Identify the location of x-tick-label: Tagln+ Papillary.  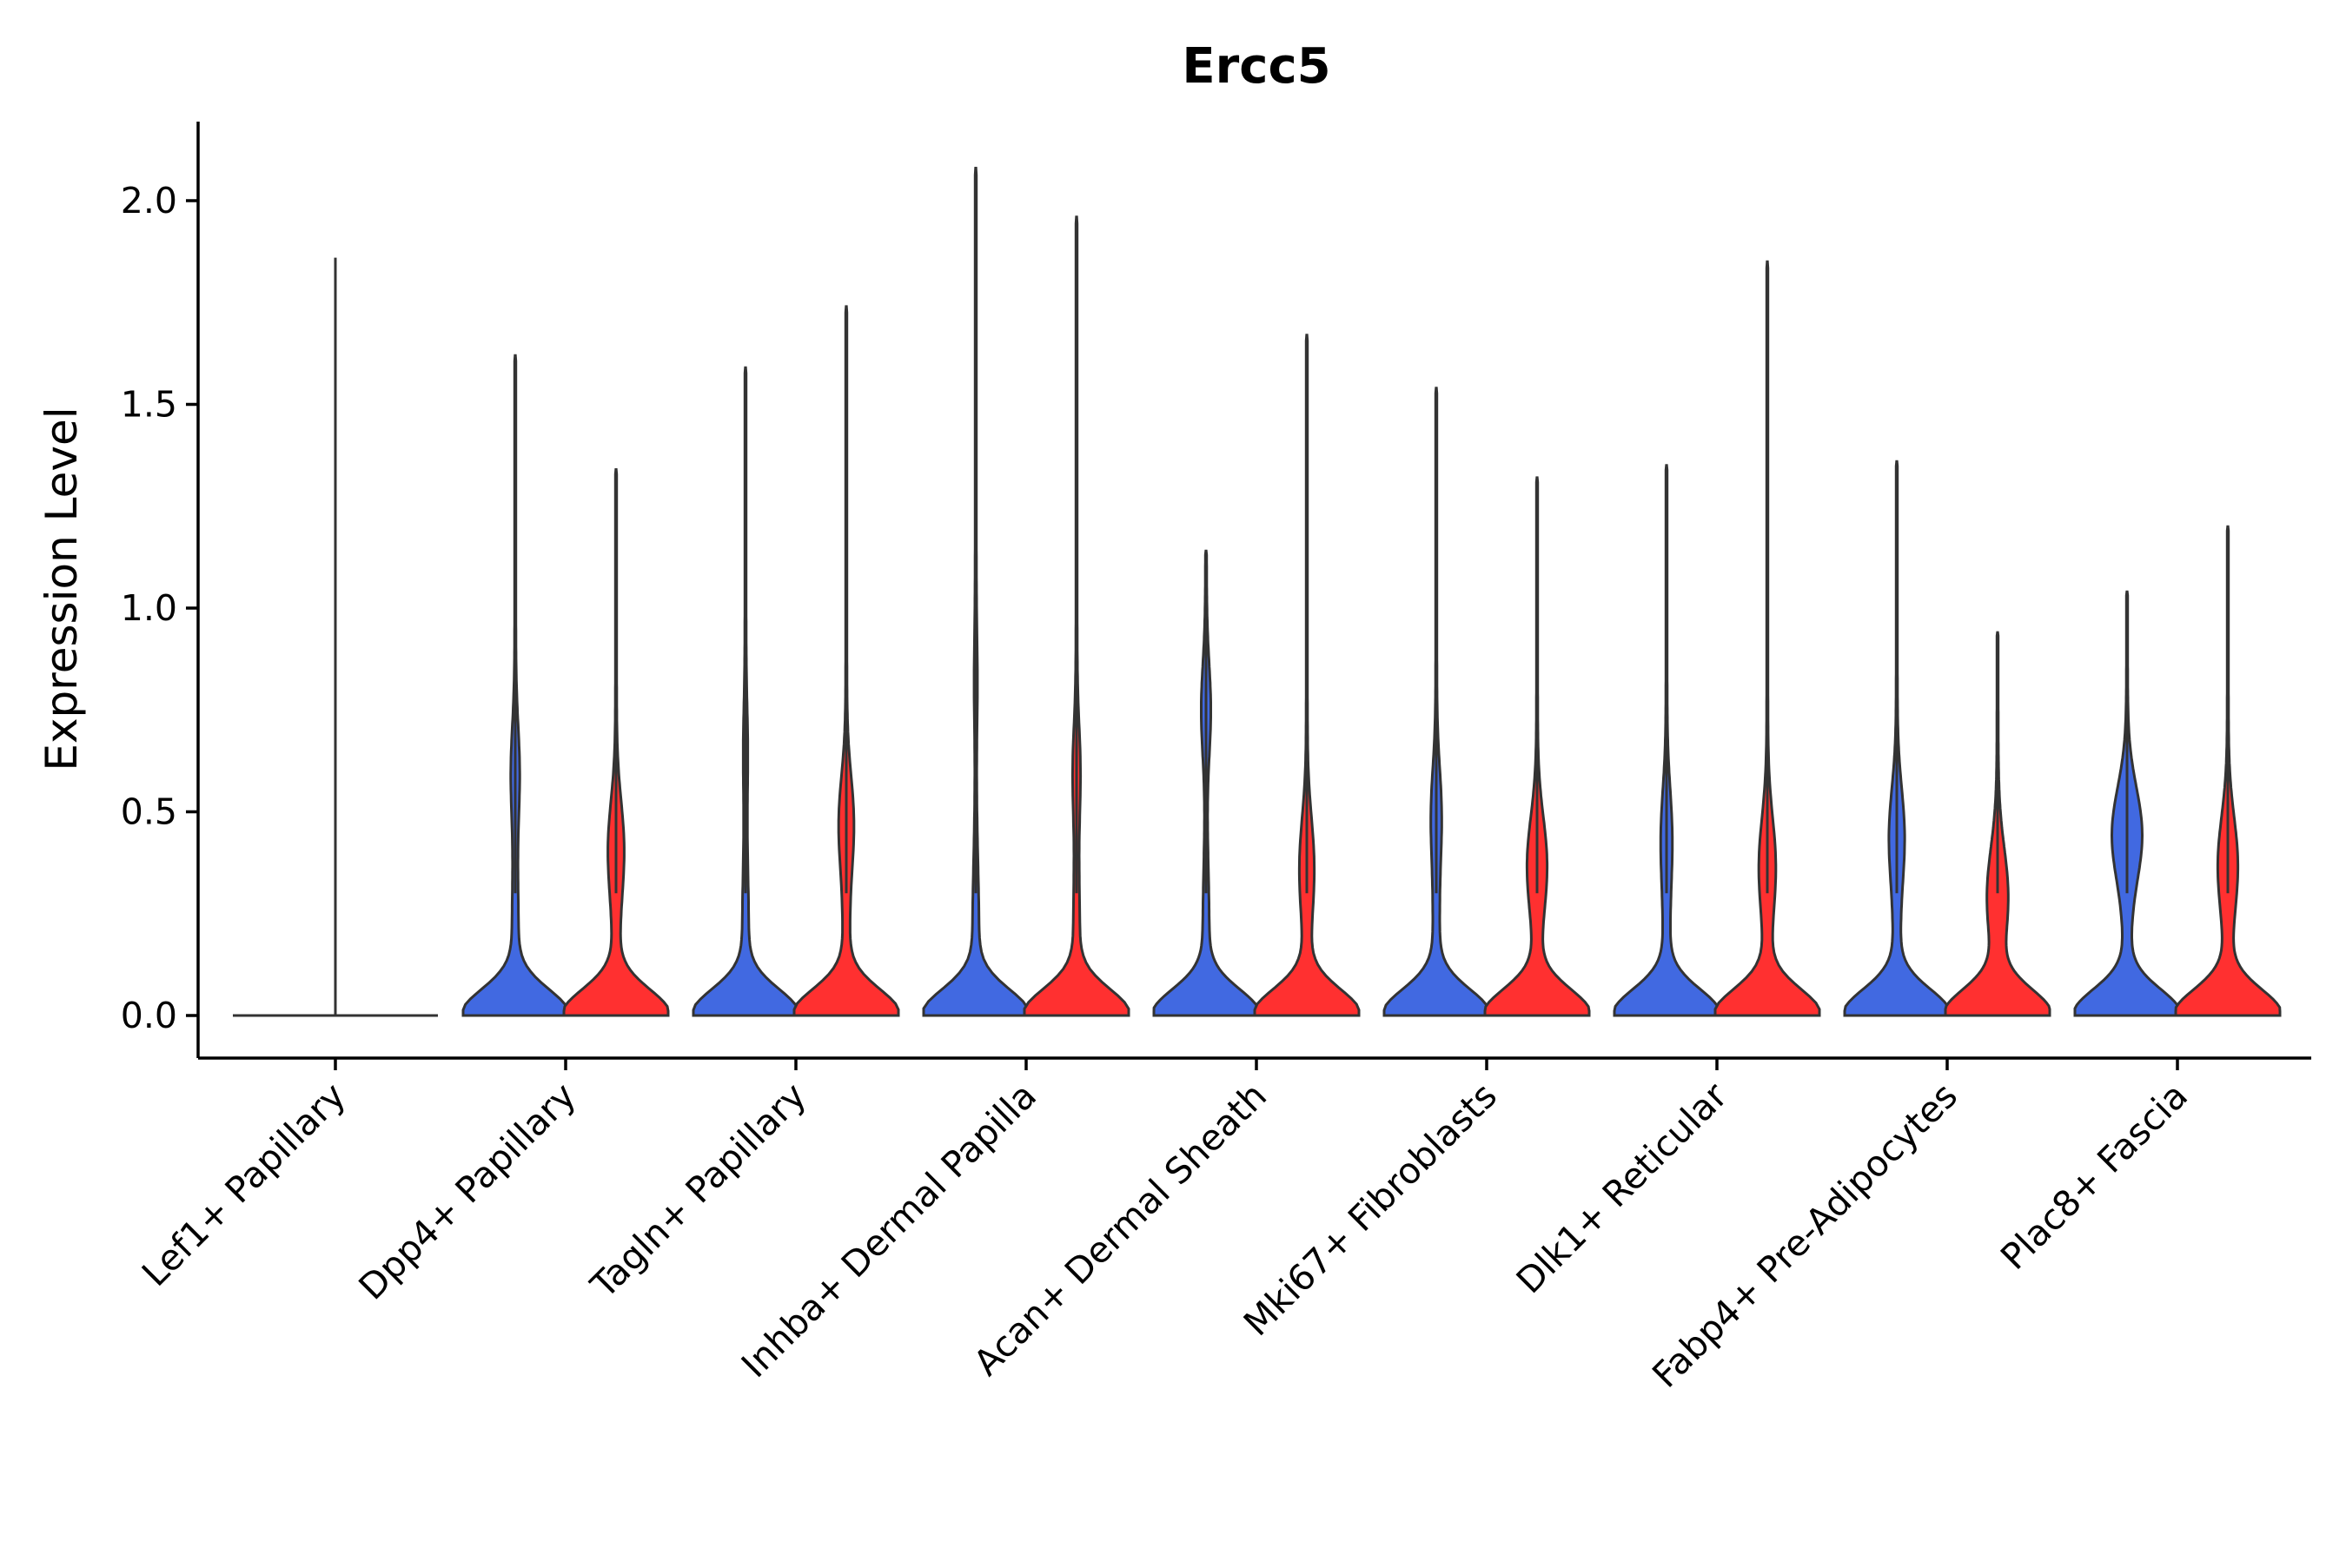
(698, 1191).